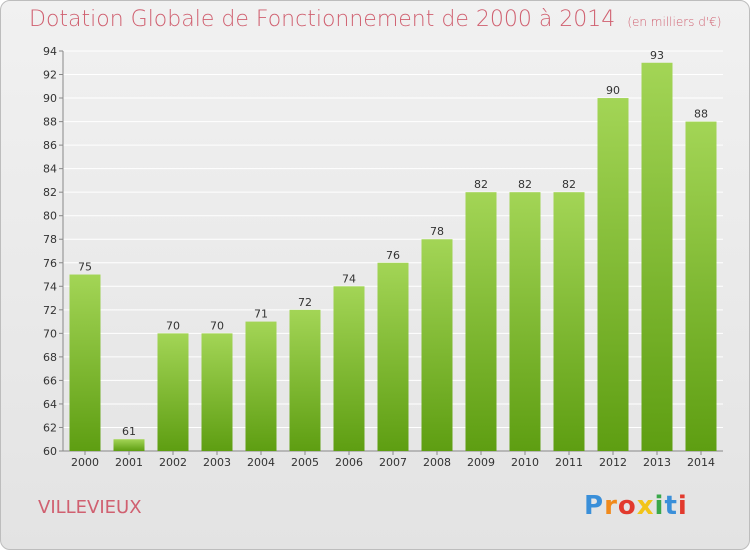  Describe the element at coordinates (393, 356) in the screenshot. I see `bar-2007` at that location.